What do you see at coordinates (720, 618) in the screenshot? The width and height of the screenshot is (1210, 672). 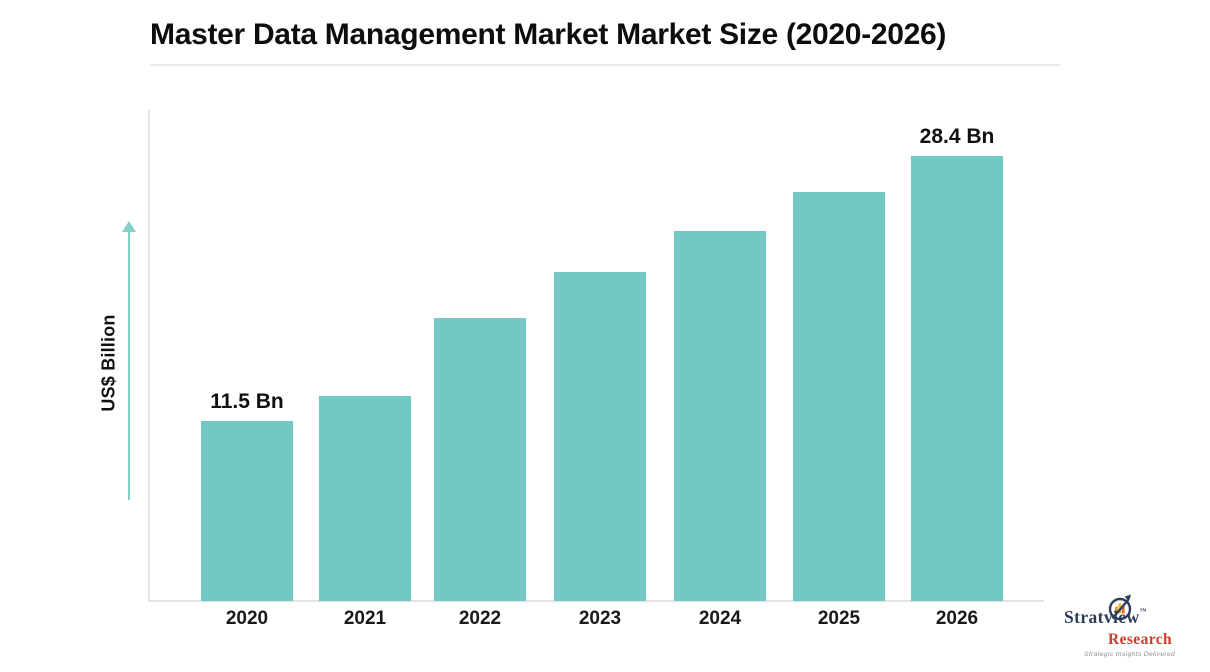 I see `x-tick-label-2024: 2024` at bounding box center [720, 618].